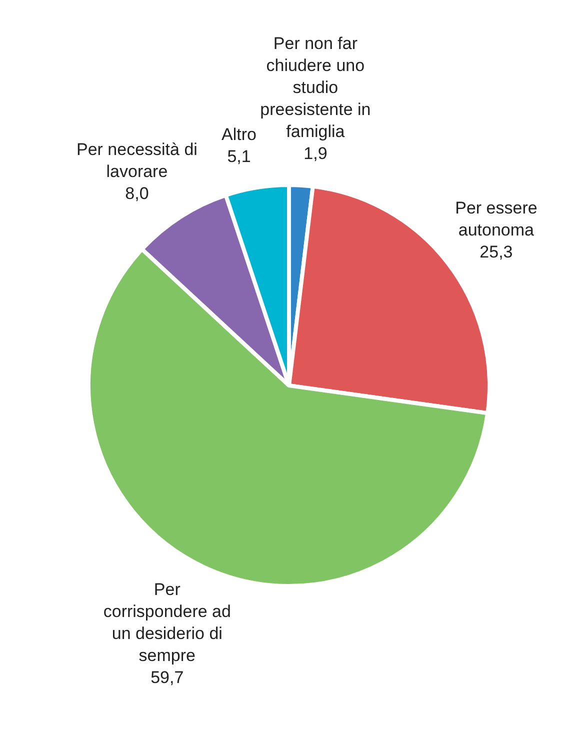 Image resolution: width=568 pixels, height=731 pixels. I want to click on data-label: 25,3, so click(496, 252).